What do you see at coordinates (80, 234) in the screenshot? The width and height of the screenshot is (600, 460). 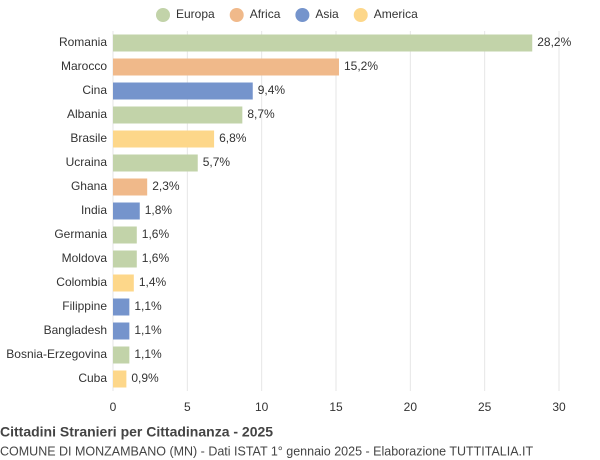 I see `y-tick-label: Germania` at bounding box center [80, 234].